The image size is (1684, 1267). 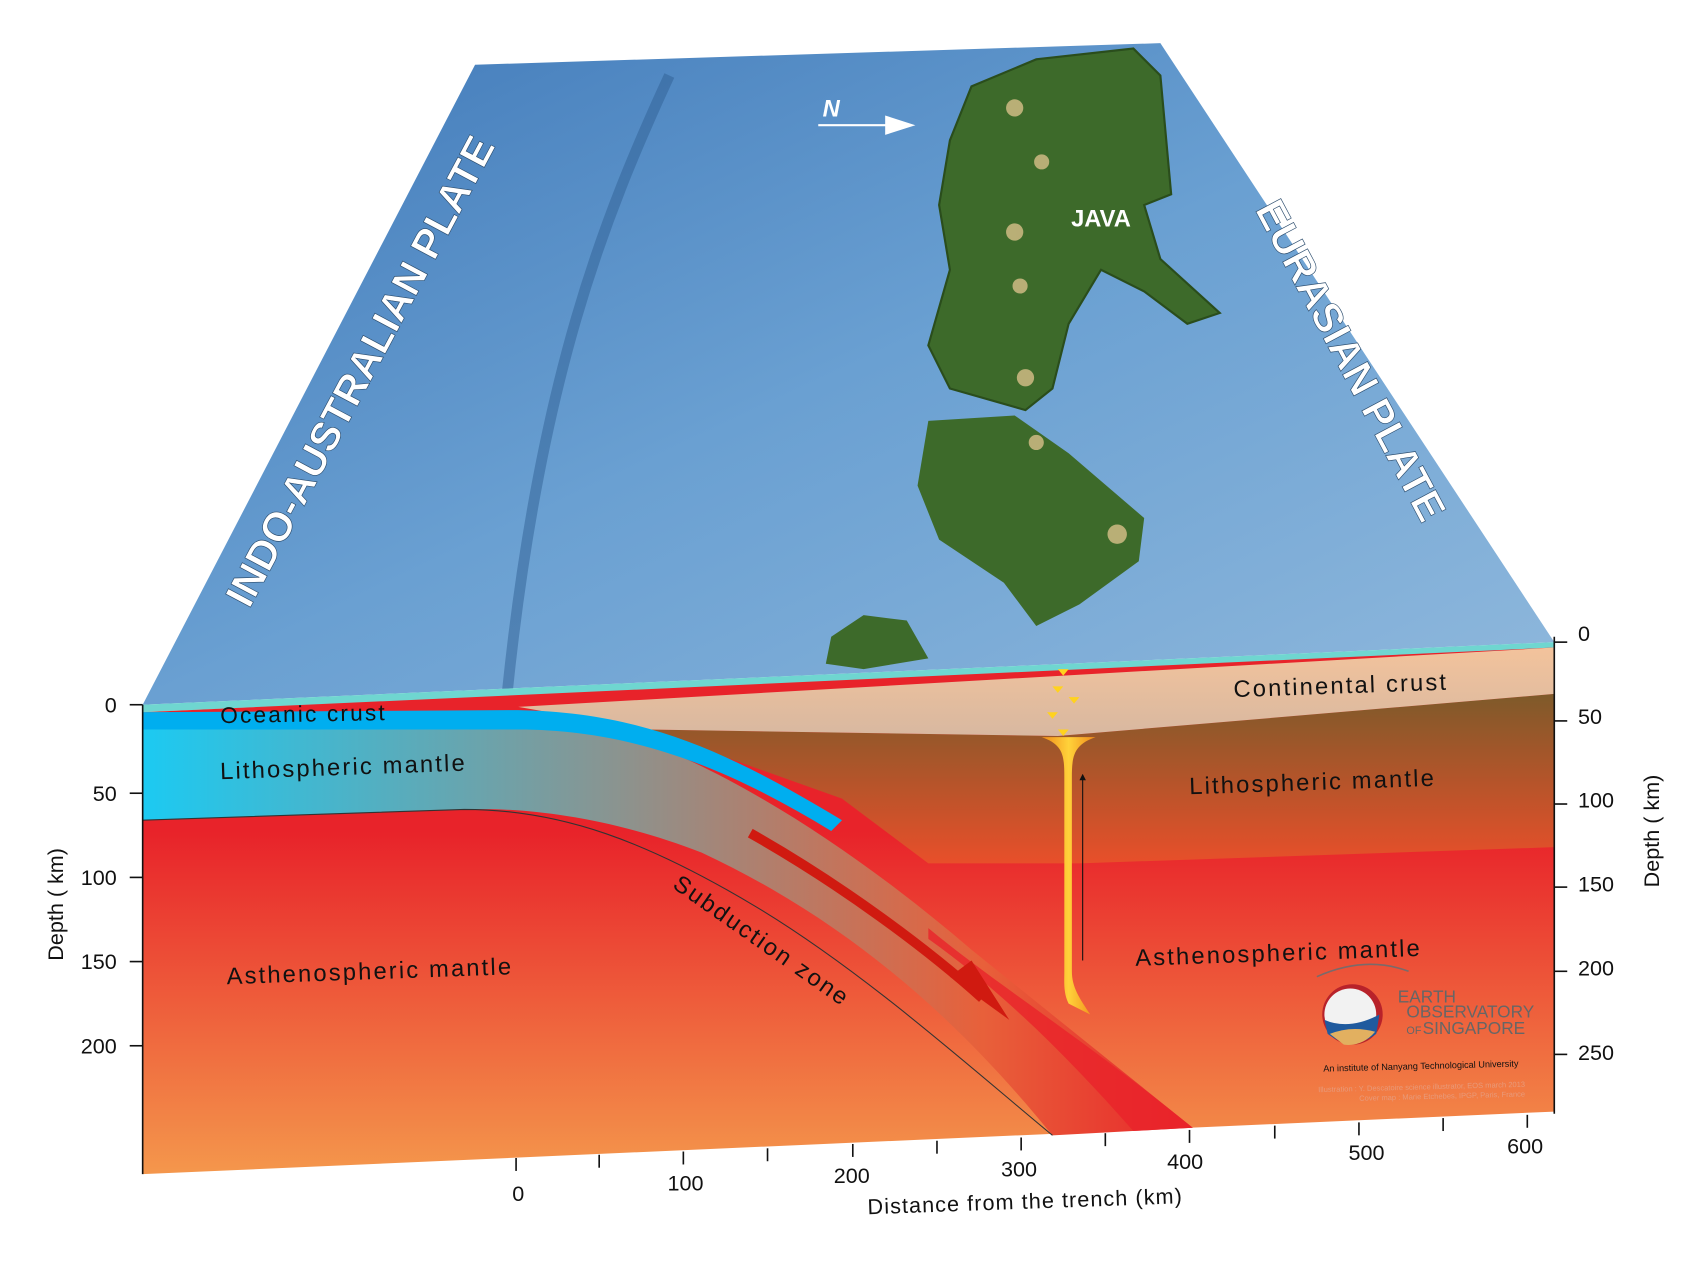 What do you see at coordinates (1596, 883) in the screenshot?
I see `right-tick-150: 150` at bounding box center [1596, 883].